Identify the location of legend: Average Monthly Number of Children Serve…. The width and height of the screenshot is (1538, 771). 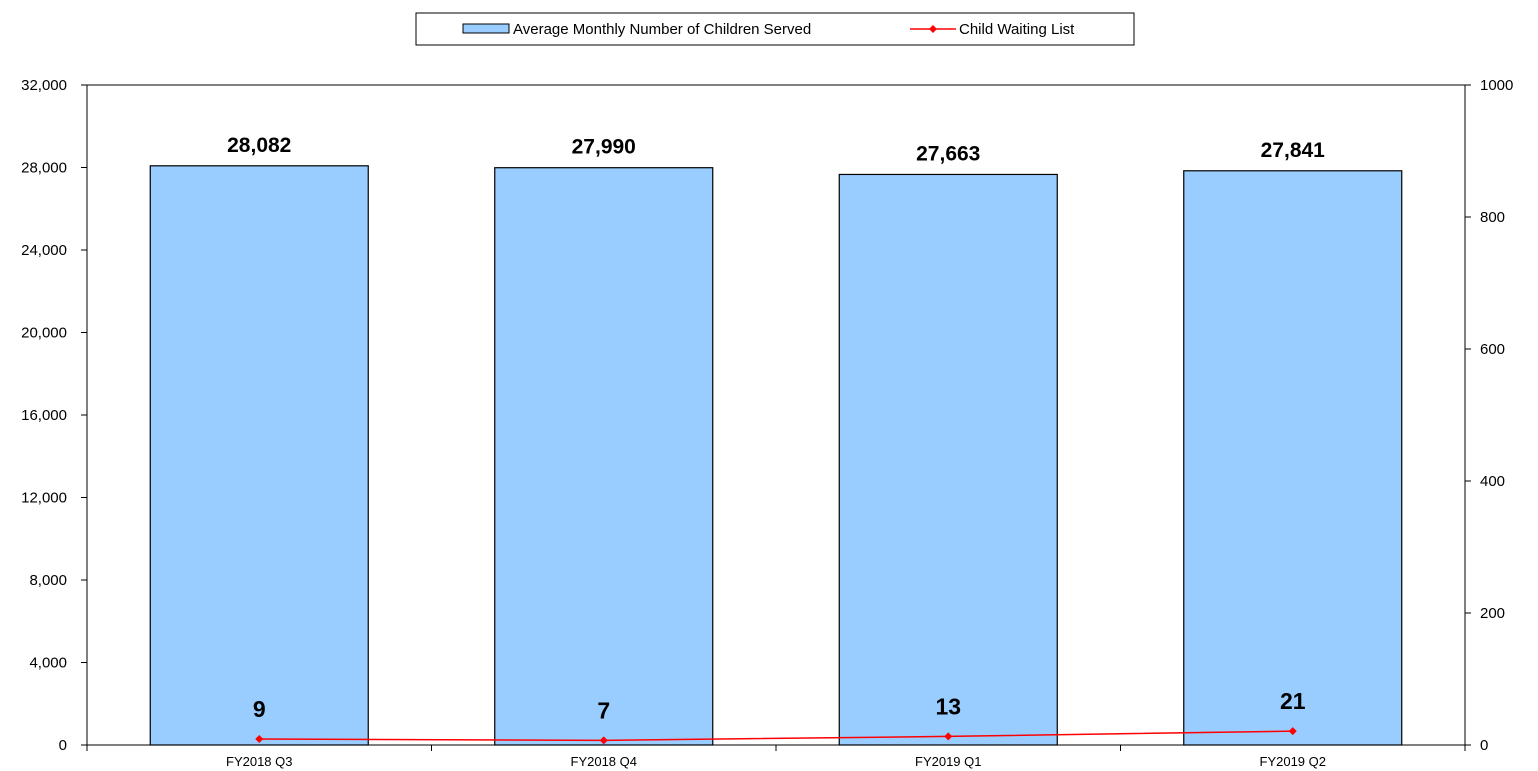
(775, 29).